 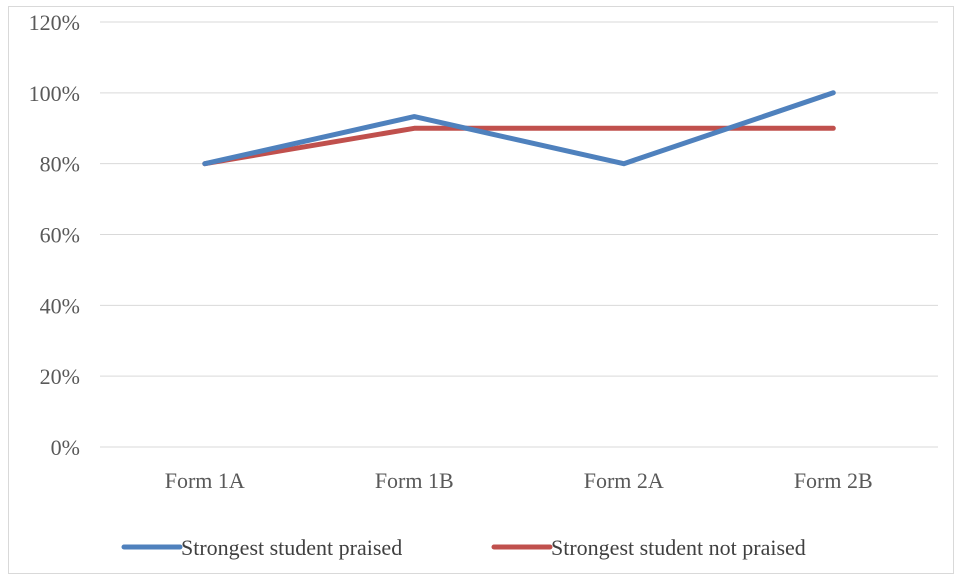 I want to click on y-tick-label: 80%, so click(x=60, y=164).